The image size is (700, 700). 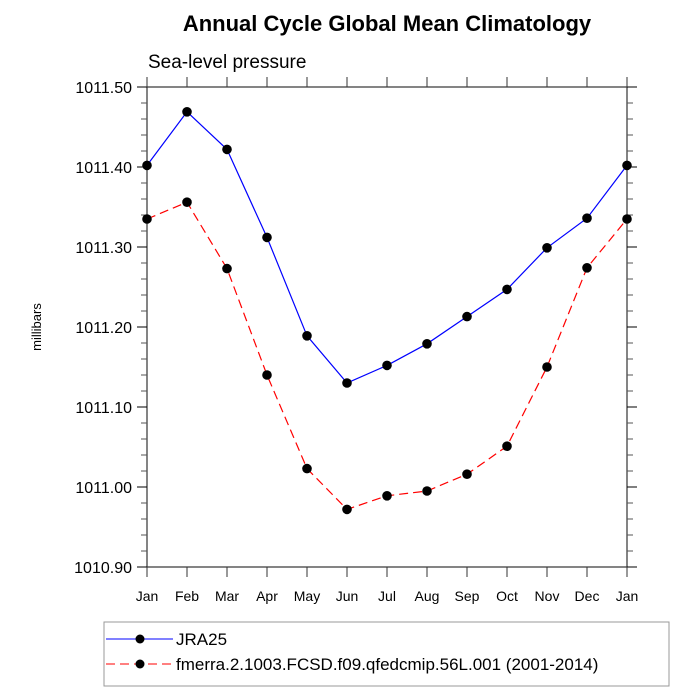 What do you see at coordinates (347, 596) in the screenshot?
I see `x-tick-label: Jun` at bounding box center [347, 596].